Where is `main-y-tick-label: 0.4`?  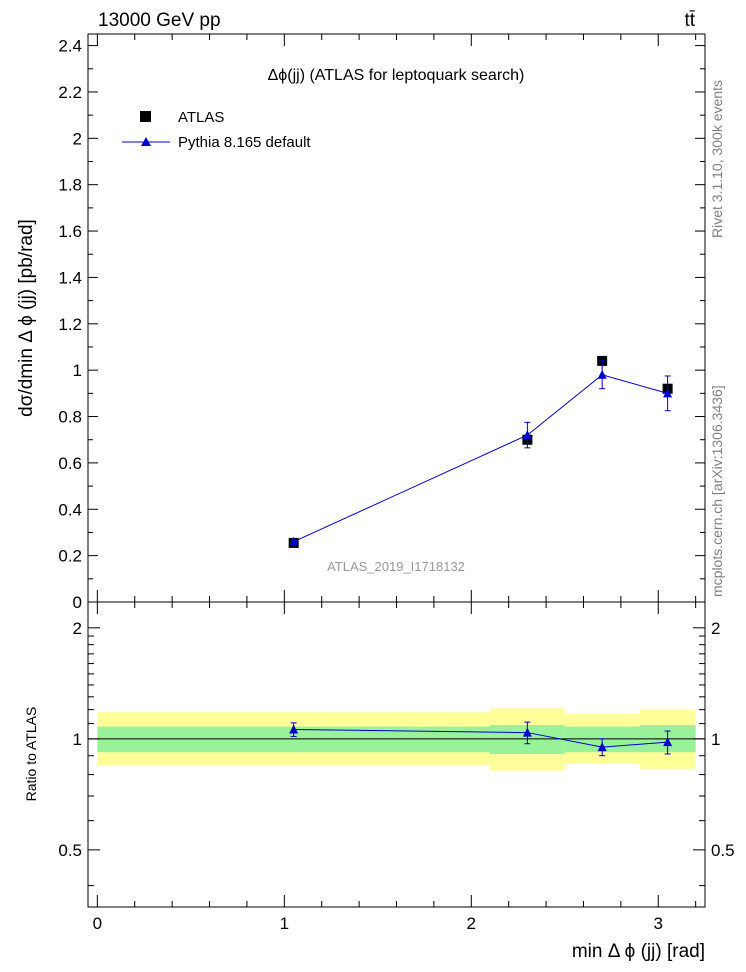
main-y-tick-label: 0.4 is located at coordinates (70, 509).